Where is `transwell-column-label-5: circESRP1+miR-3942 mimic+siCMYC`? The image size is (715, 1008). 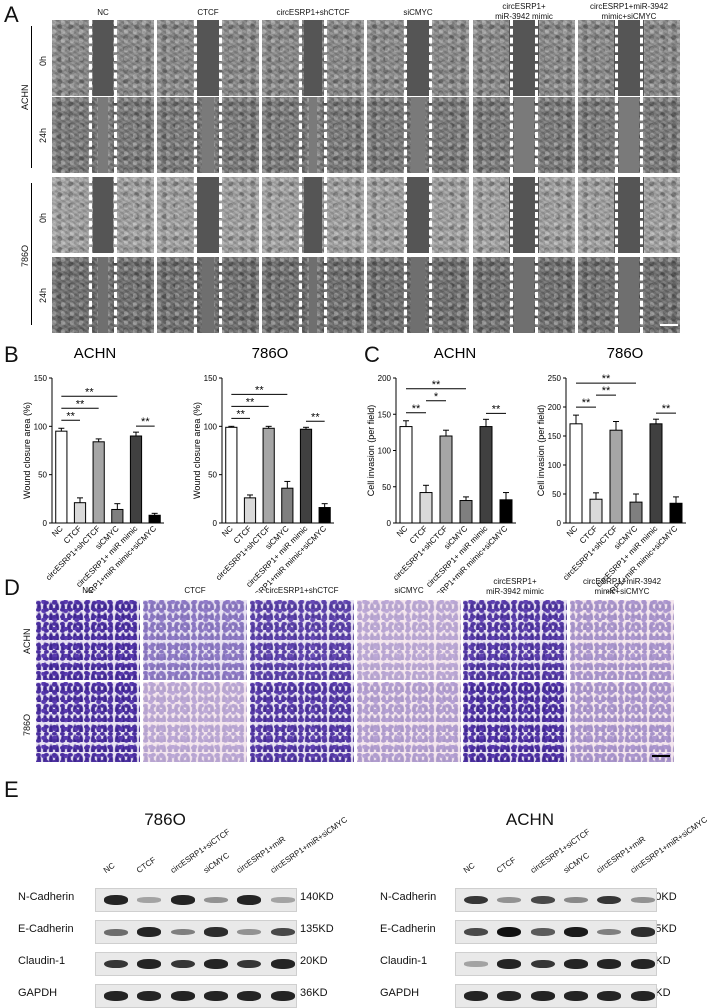 transwell-column-label-5: circESRP1+miR-3942 mimic+siCMYC is located at coordinates (622, 586).